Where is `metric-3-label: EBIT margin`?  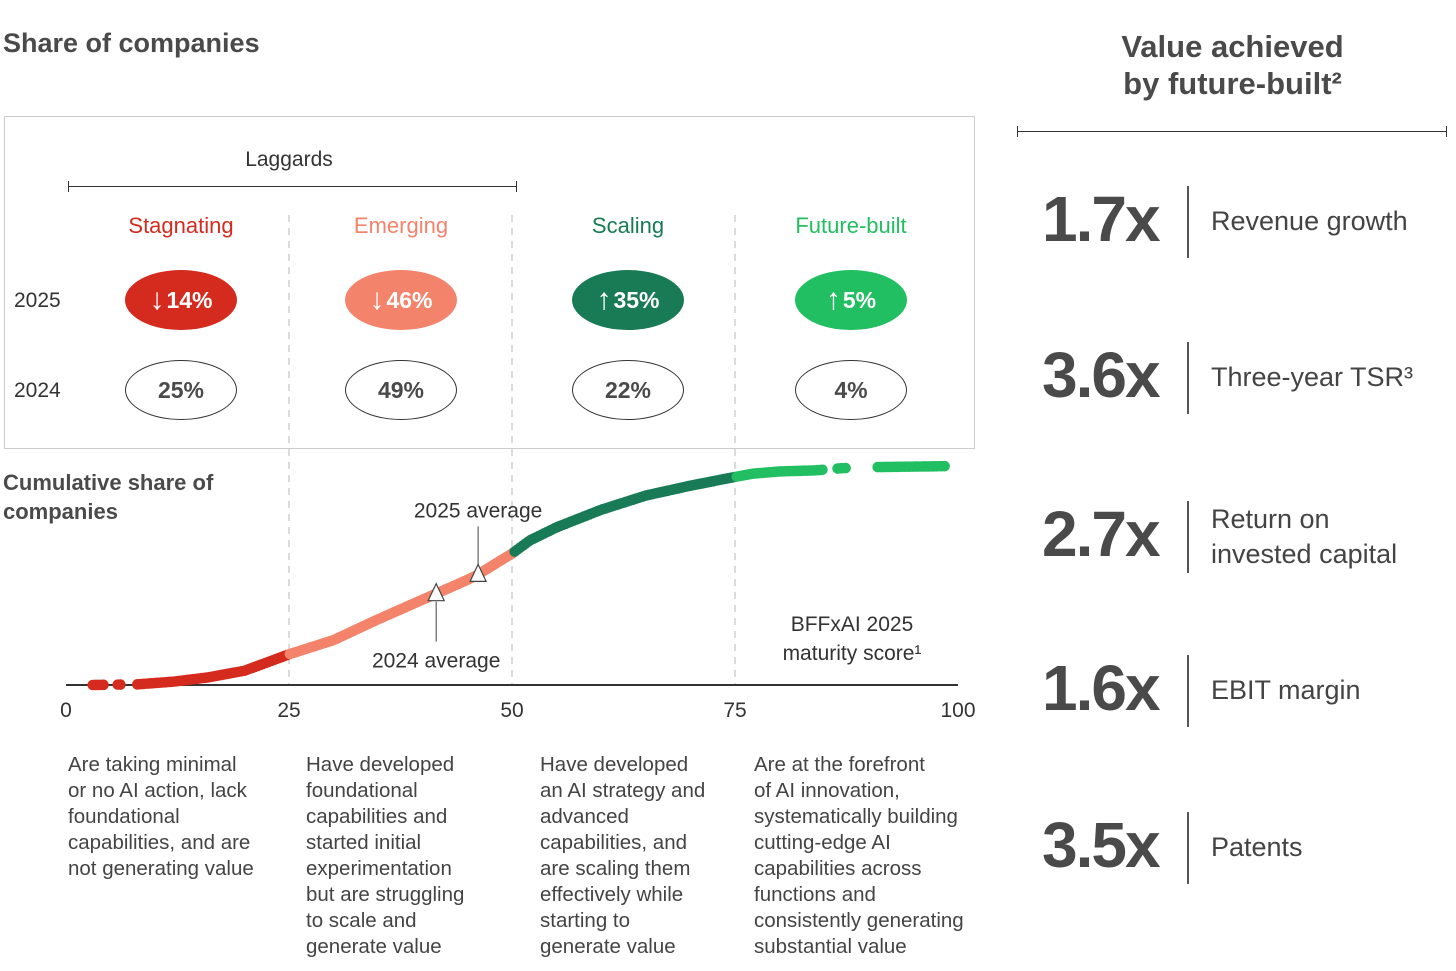
metric-3-label: EBIT margin is located at coordinates (1286, 690).